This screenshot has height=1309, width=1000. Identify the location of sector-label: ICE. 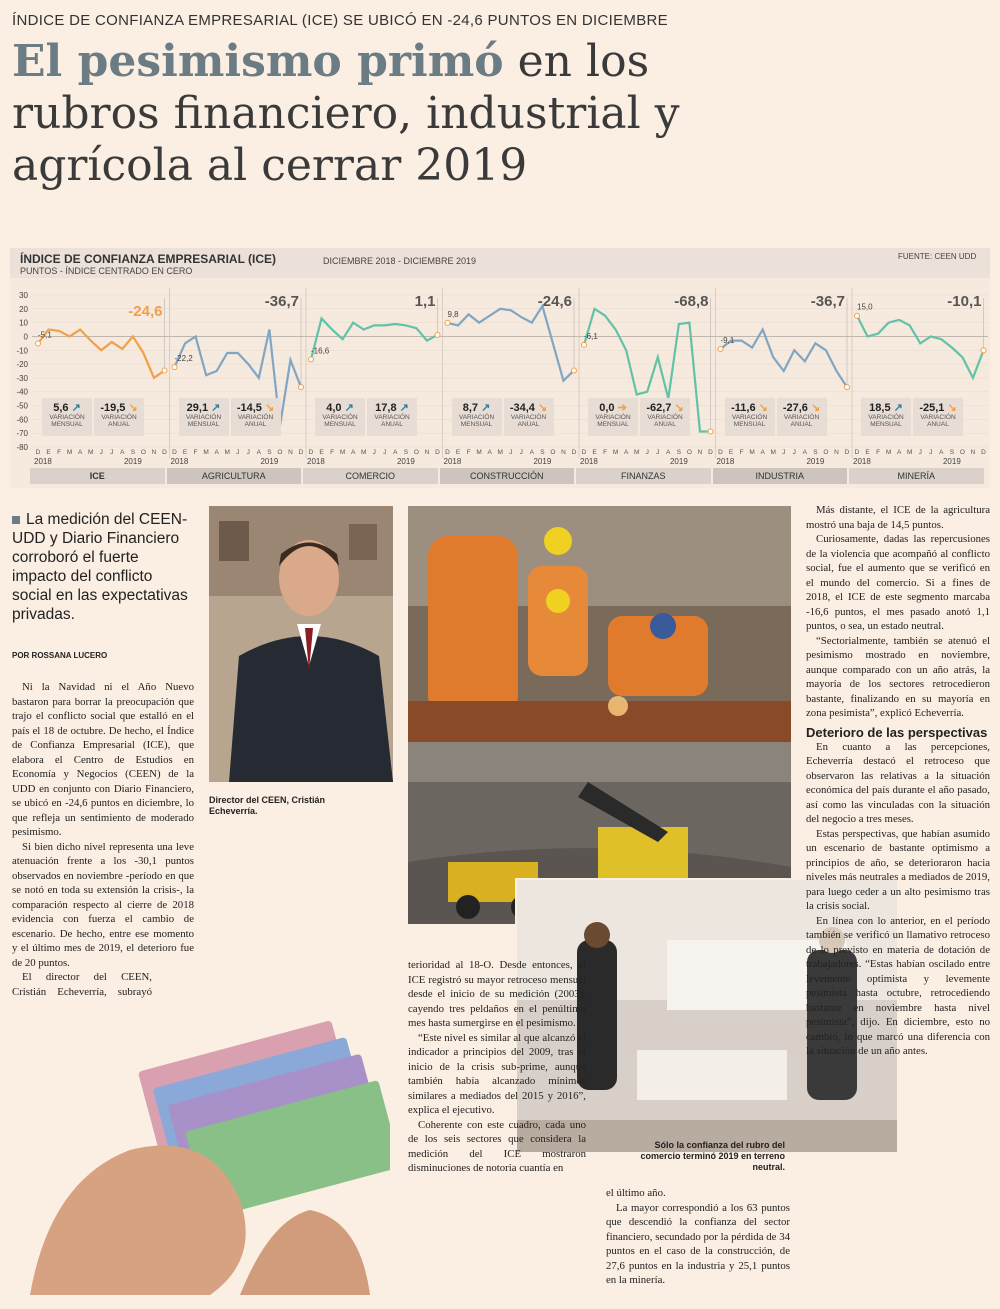
(97, 476).